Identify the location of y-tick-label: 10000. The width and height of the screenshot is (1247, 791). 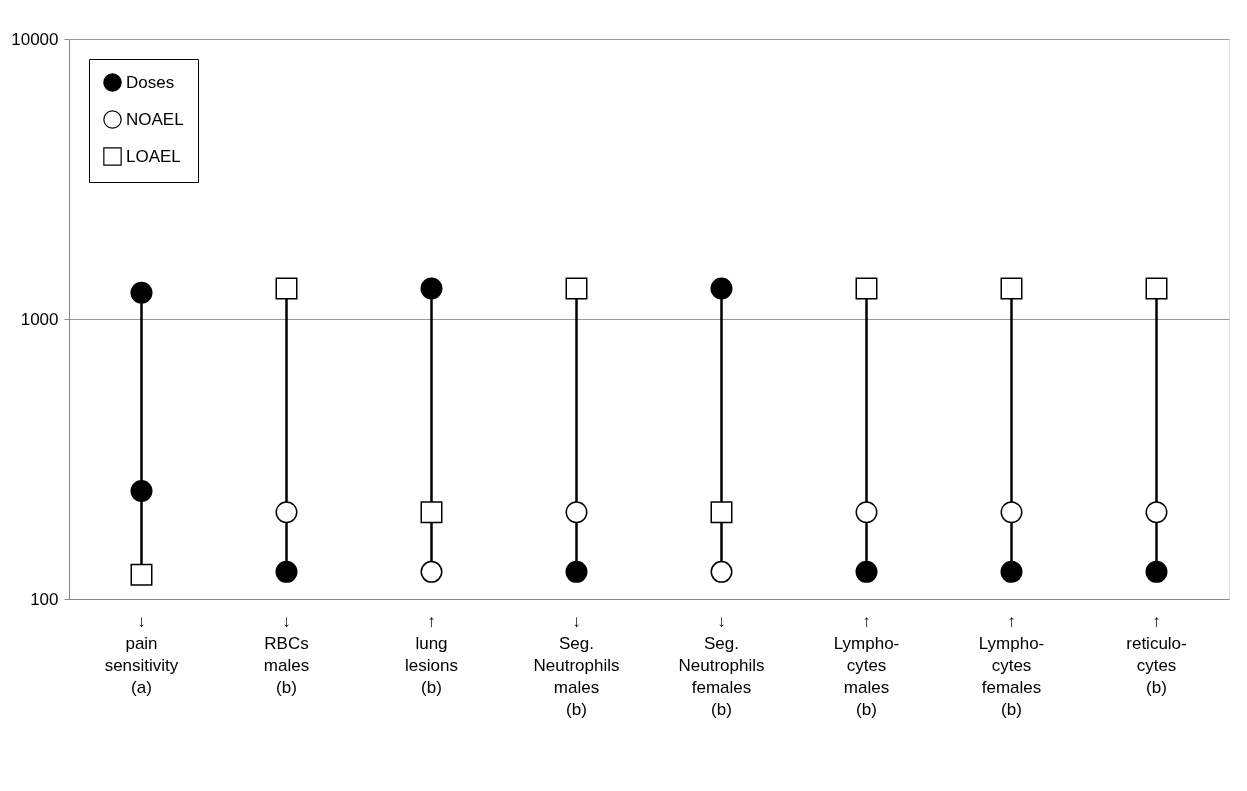
(35, 39).